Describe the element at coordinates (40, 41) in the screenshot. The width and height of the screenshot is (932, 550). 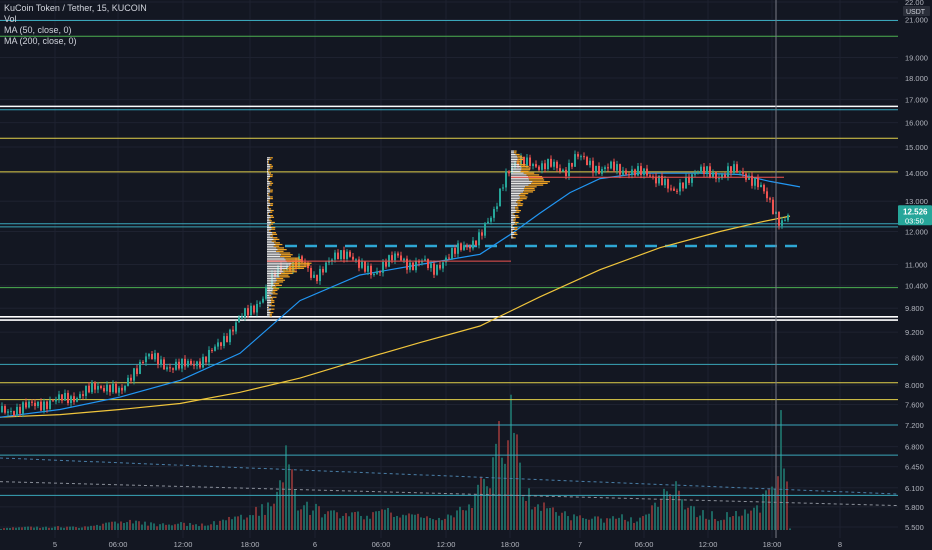
I see `ma200-indicator-label: MA (200, close, 0)` at that location.